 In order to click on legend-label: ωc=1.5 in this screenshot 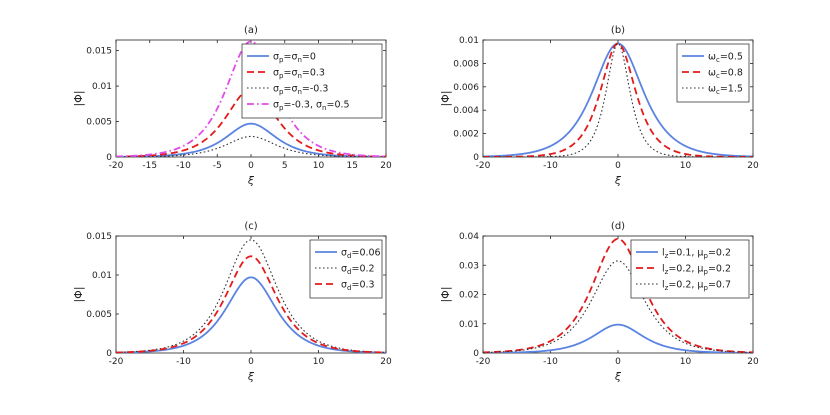, I will do `click(725, 90)`.